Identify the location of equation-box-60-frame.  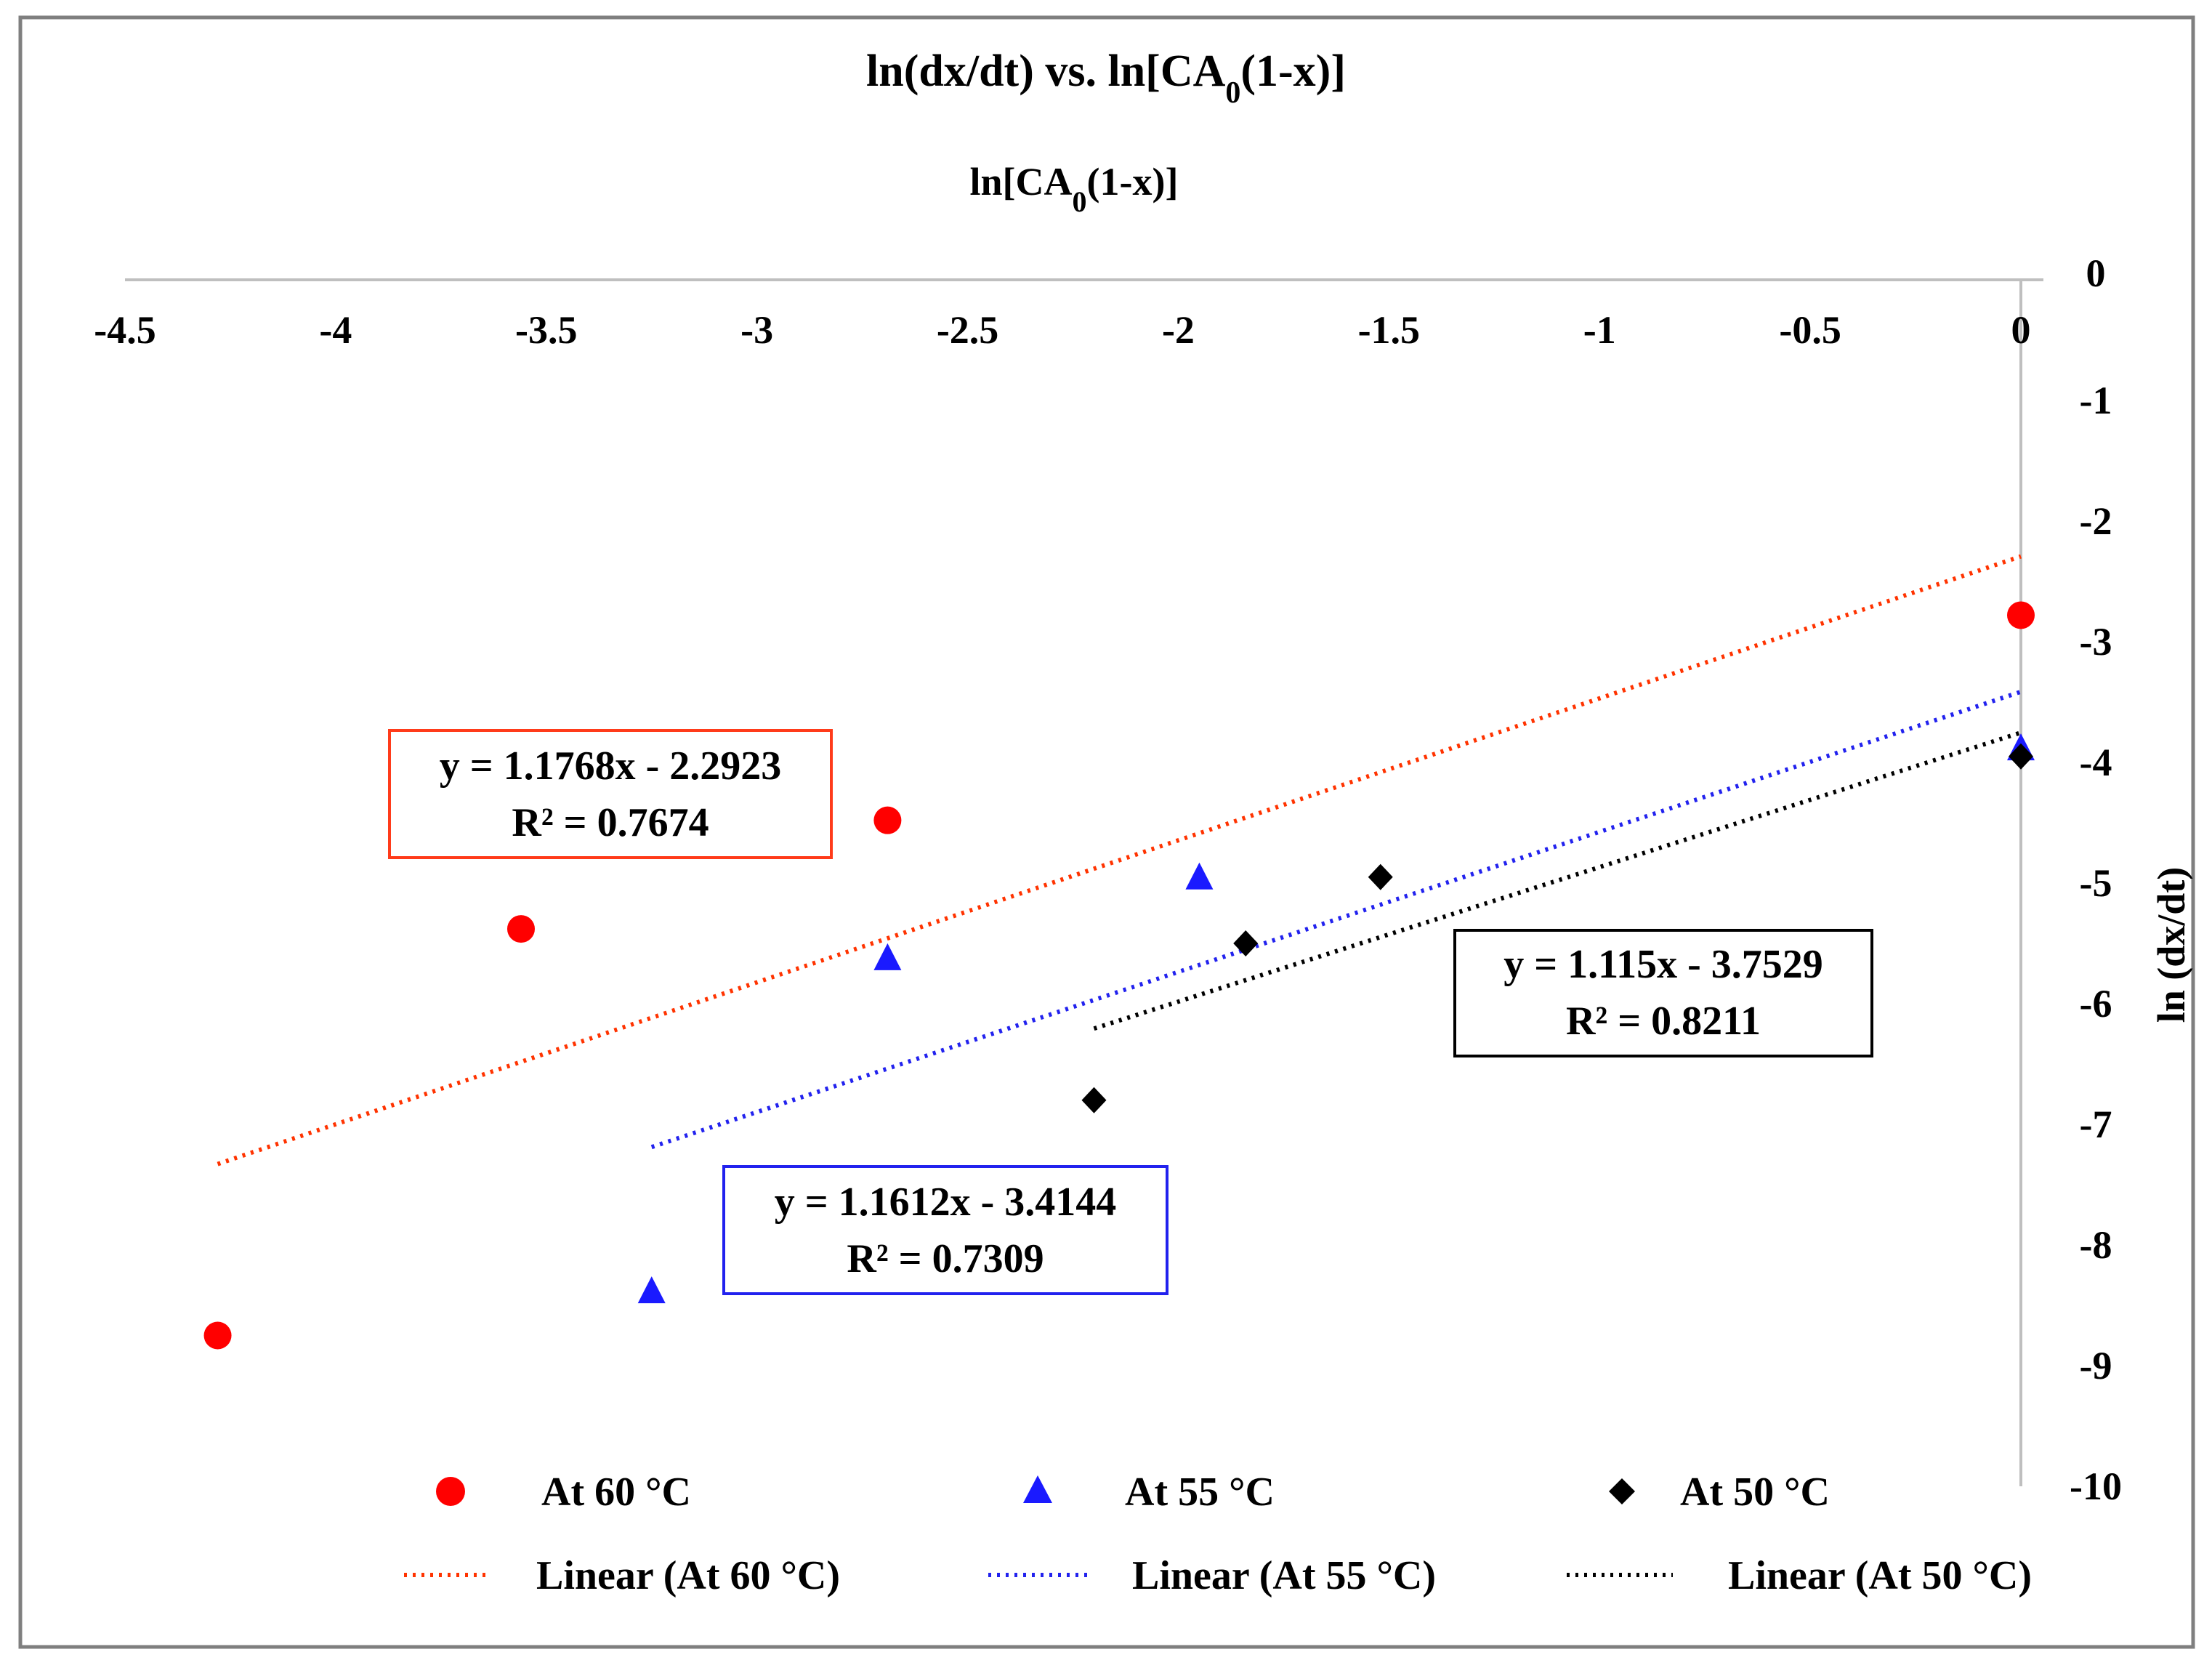
(610, 794).